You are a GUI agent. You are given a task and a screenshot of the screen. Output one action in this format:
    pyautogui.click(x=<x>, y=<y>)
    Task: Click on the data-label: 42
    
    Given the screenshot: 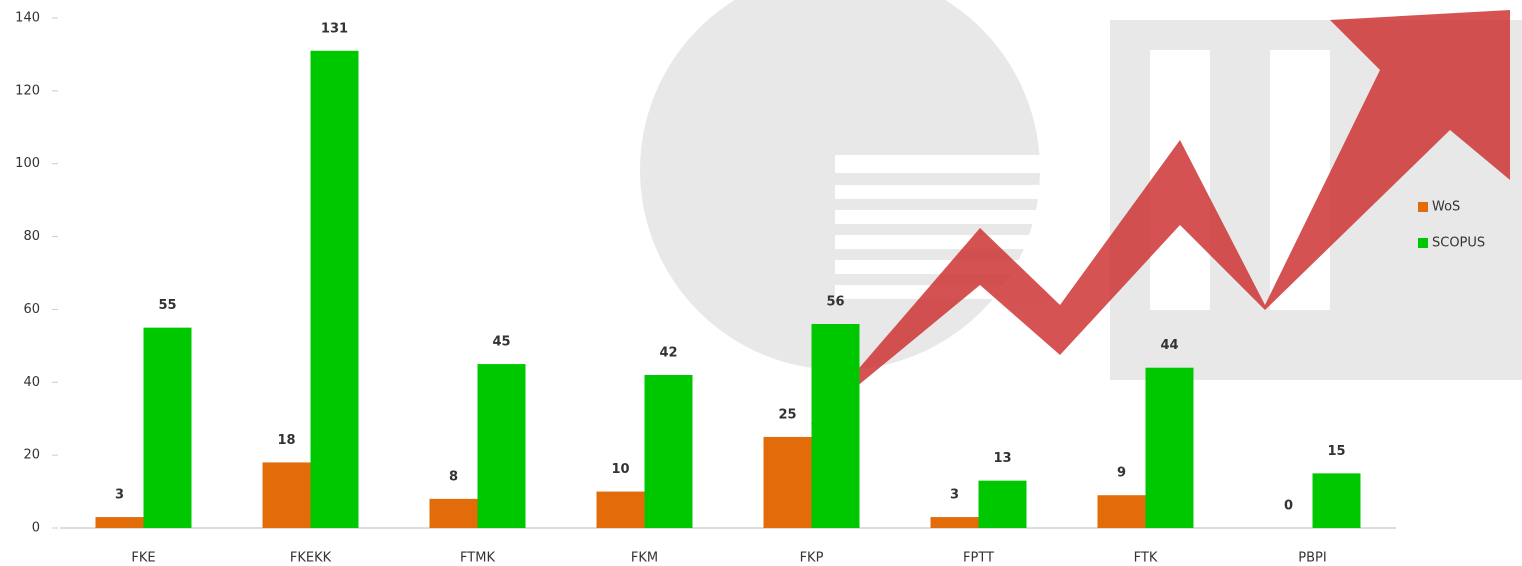 What is the action you would take?
    pyautogui.click(x=668, y=353)
    